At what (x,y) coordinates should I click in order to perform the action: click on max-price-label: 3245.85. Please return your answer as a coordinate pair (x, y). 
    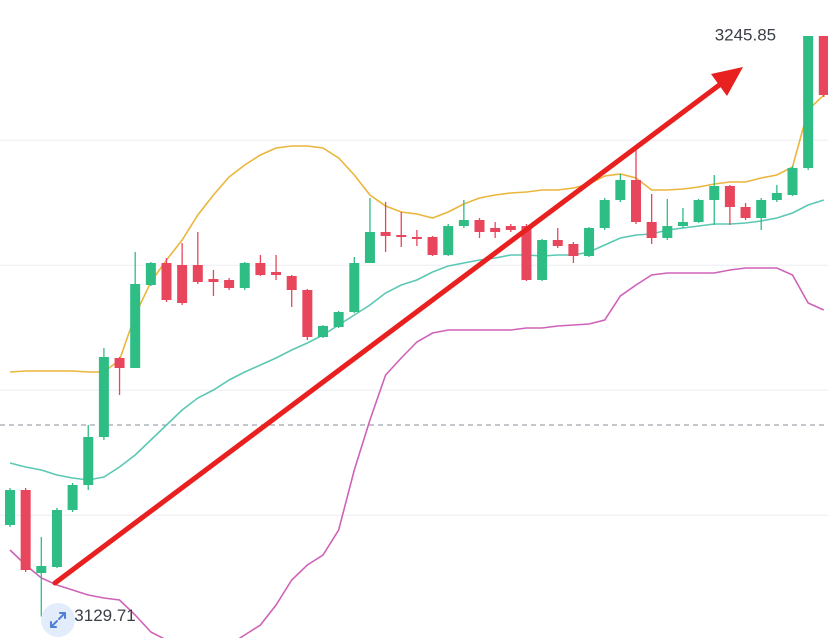
    Looking at the image, I should click on (745, 34).